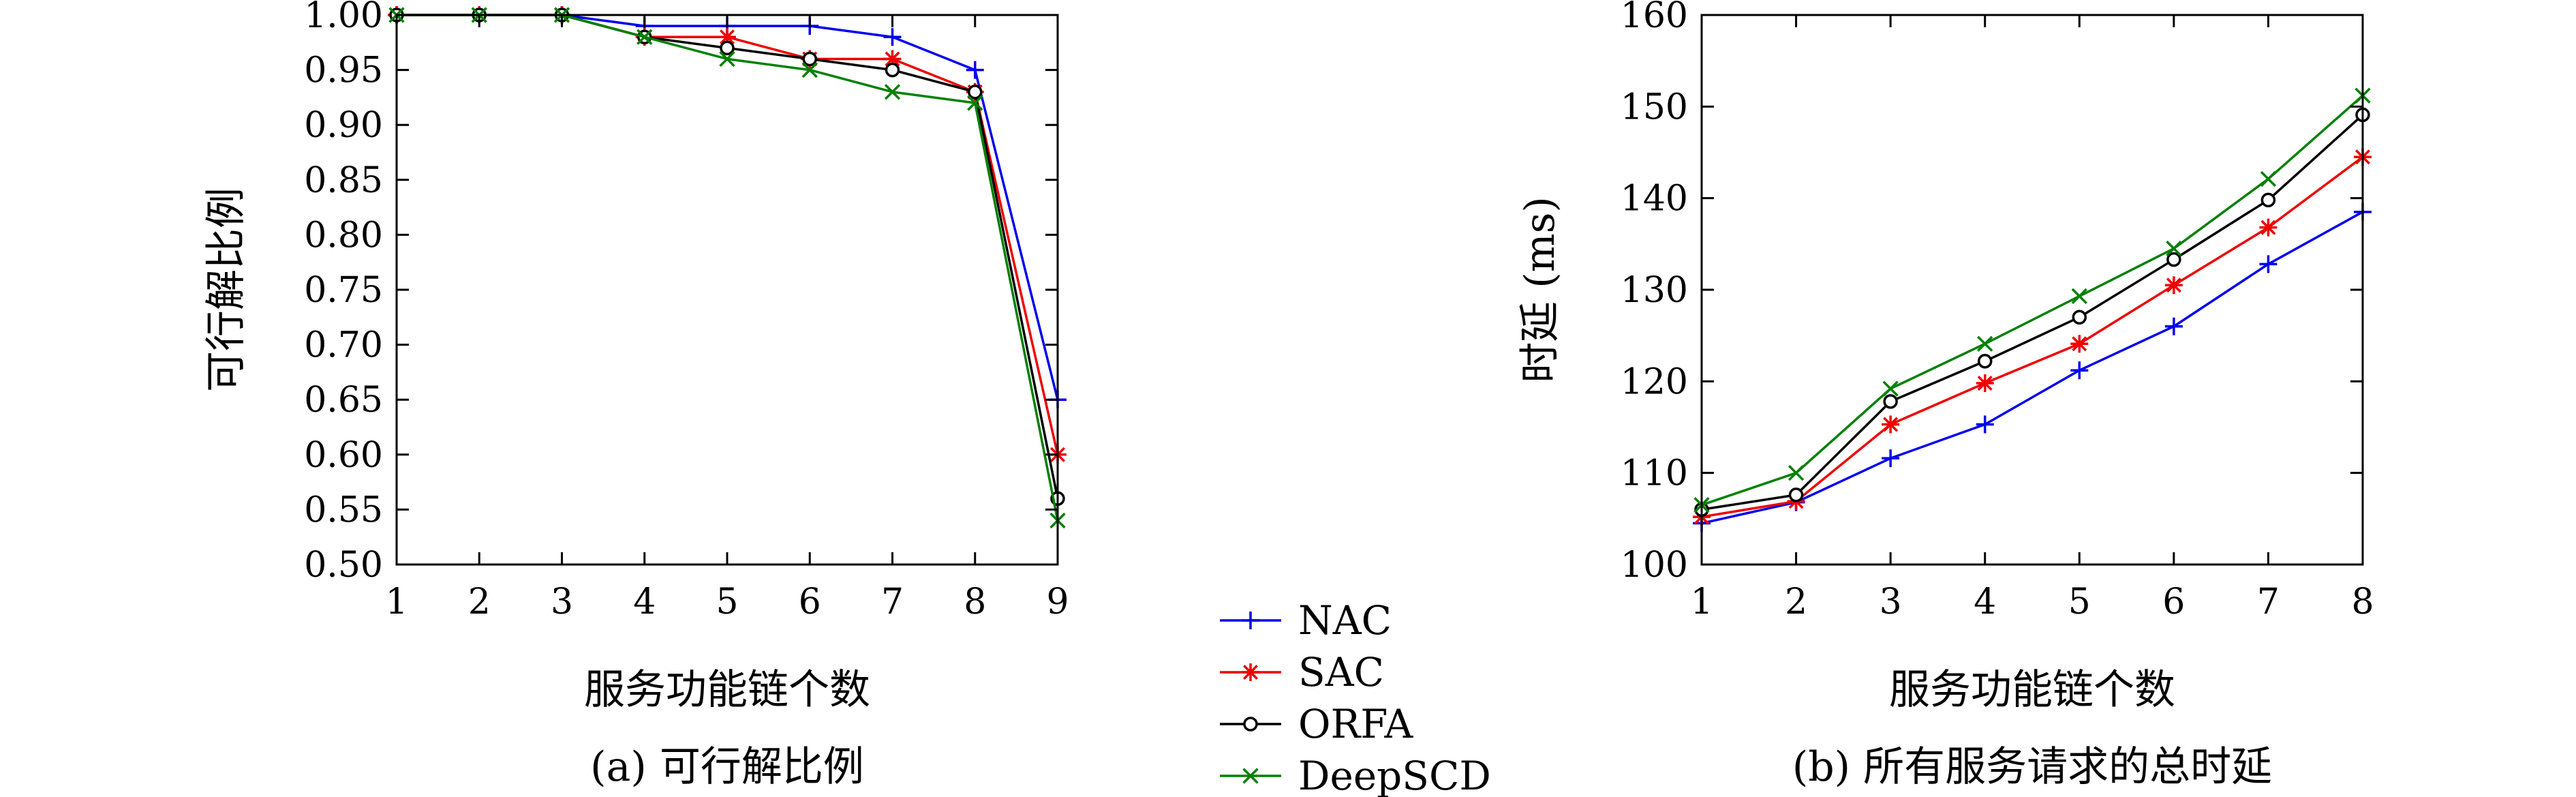 This screenshot has height=797, width=2576. I want to click on y-tick-label: 0.50, so click(343, 565).